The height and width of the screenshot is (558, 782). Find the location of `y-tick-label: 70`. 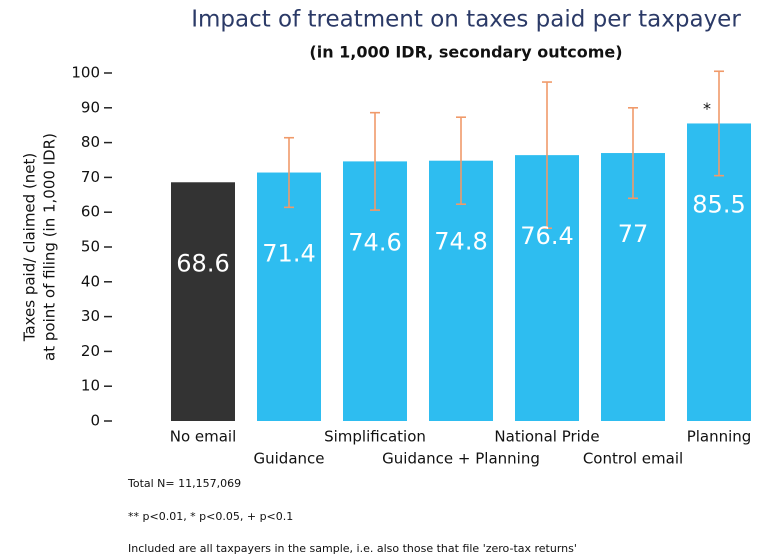

y-tick-label: 70 is located at coordinates (90, 177).